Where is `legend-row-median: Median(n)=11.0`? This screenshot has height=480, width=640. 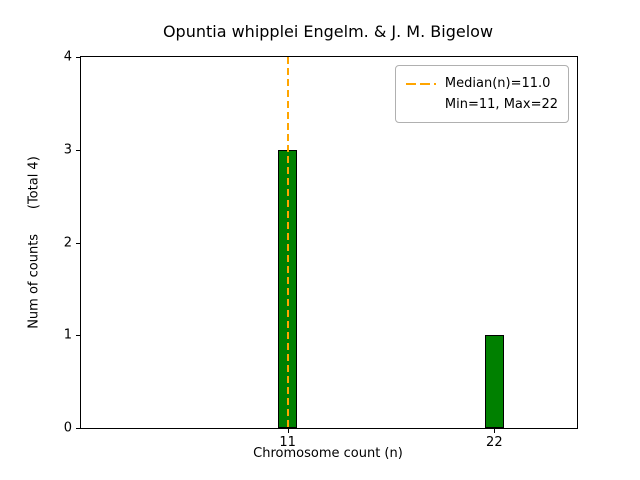
legend-row-median: Median(n)=11.0 is located at coordinates (481, 83).